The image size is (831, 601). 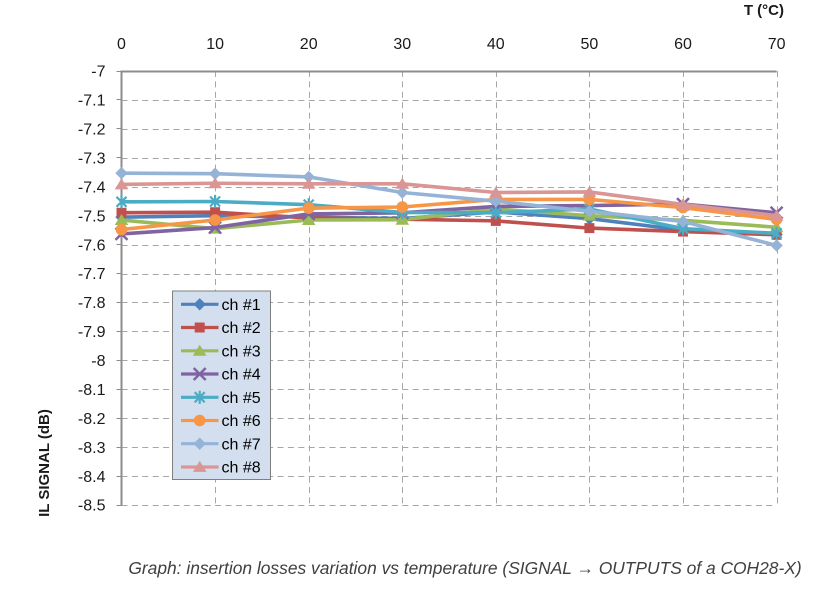 What do you see at coordinates (92, 187) in the screenshot?
I see `svg-text: -7.4` at bounding box center [92, 187].